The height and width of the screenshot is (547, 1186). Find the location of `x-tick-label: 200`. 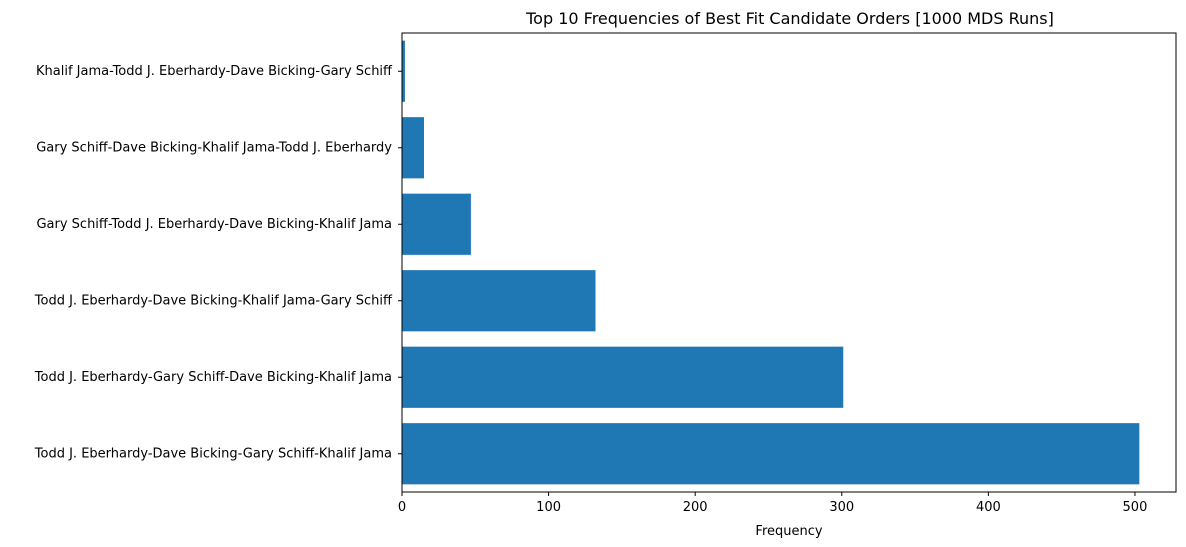

x-tick-label: 200 is located at coordinates (695, 507).